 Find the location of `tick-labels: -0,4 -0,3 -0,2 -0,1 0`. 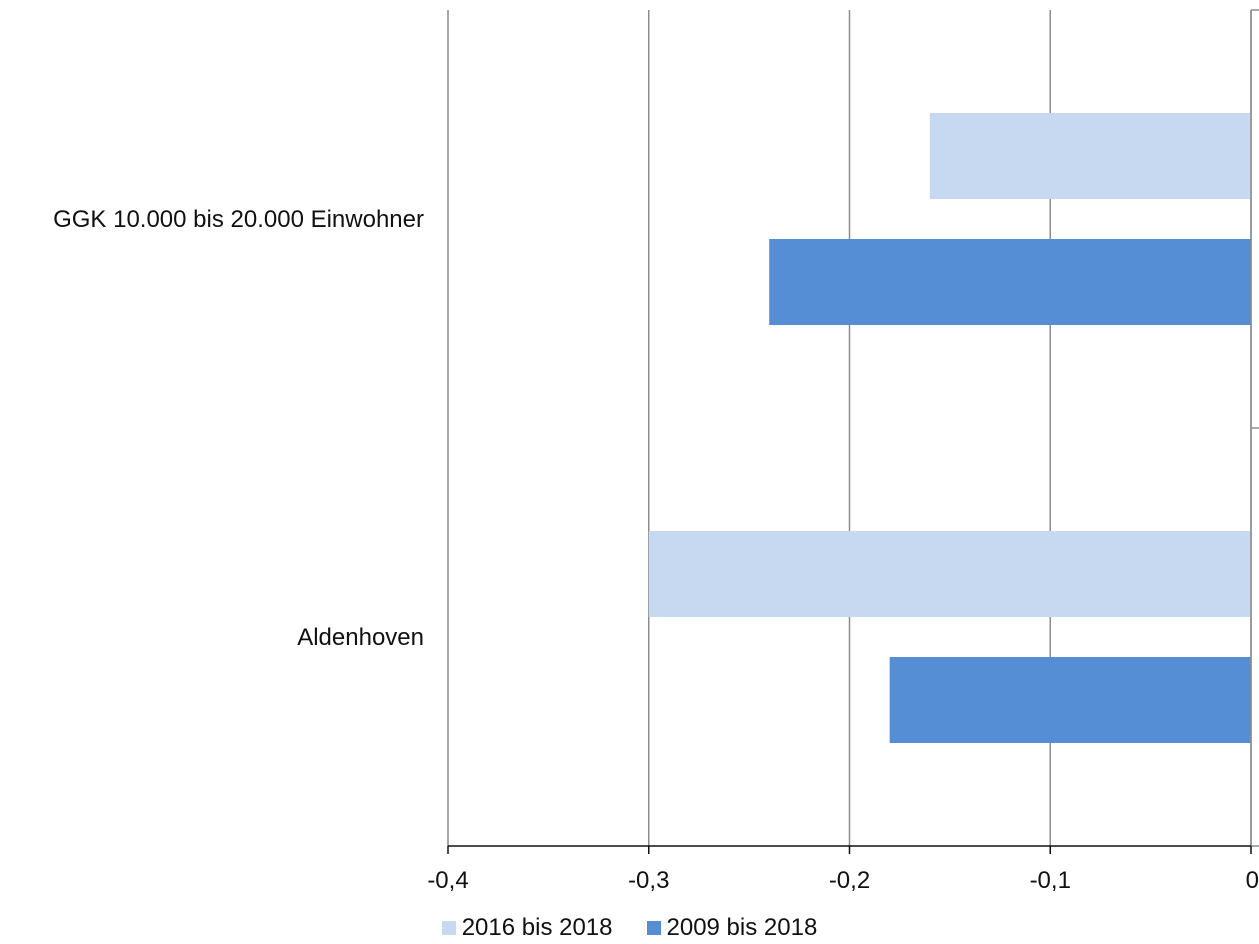

tick-labels: -0,4 -0,3 -0,2 -0,1 0 is located at coordinates (843, 880).